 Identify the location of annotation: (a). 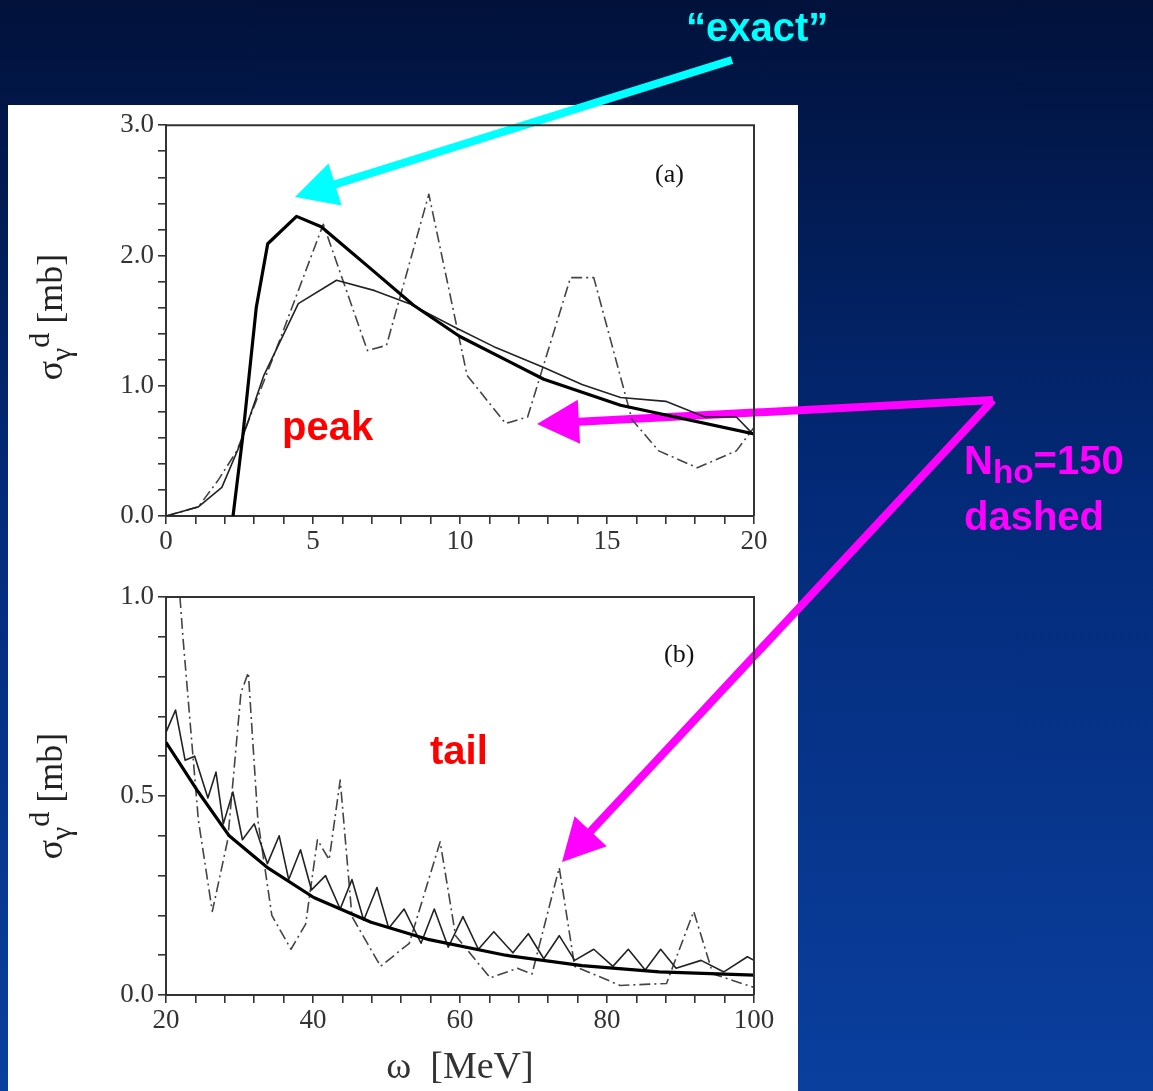
(669, 174).